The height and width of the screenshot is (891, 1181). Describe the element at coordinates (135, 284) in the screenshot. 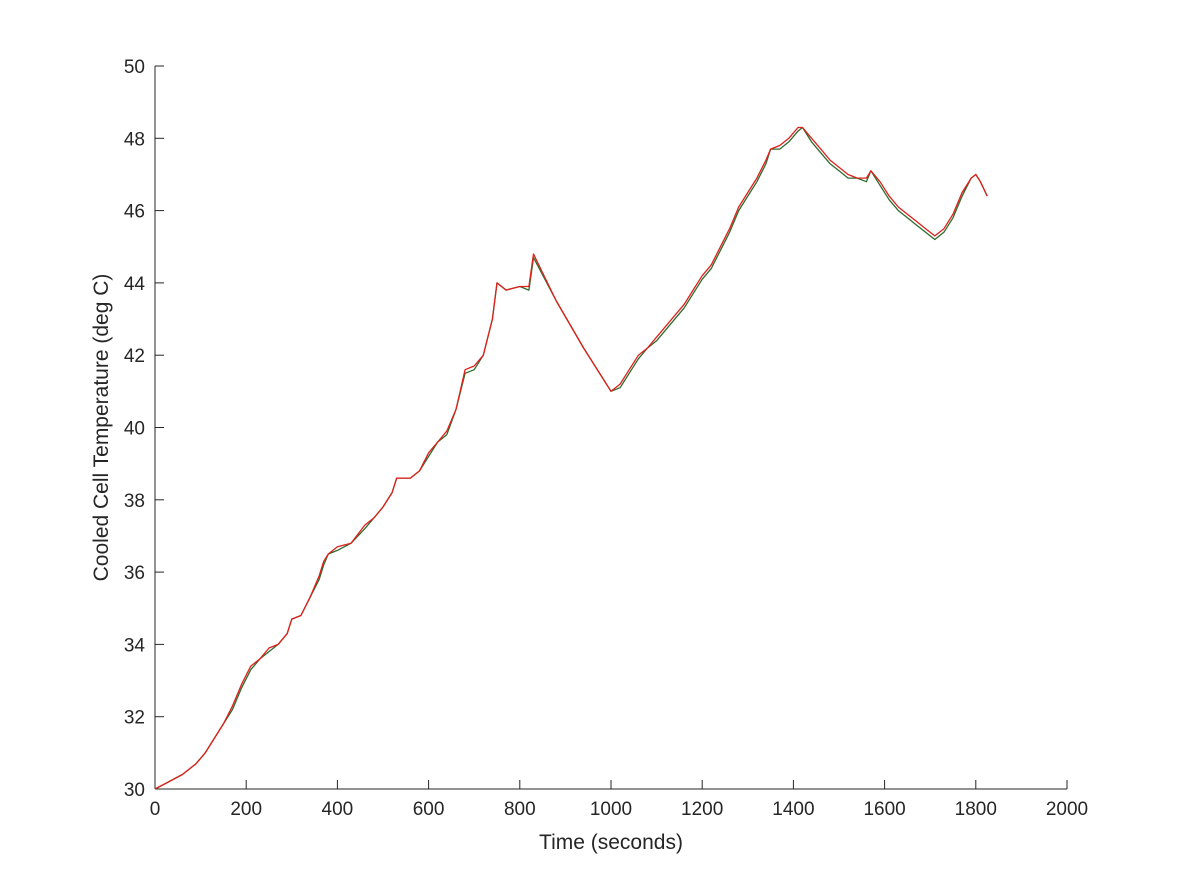

I see `y-tick-label: 44` at that location.